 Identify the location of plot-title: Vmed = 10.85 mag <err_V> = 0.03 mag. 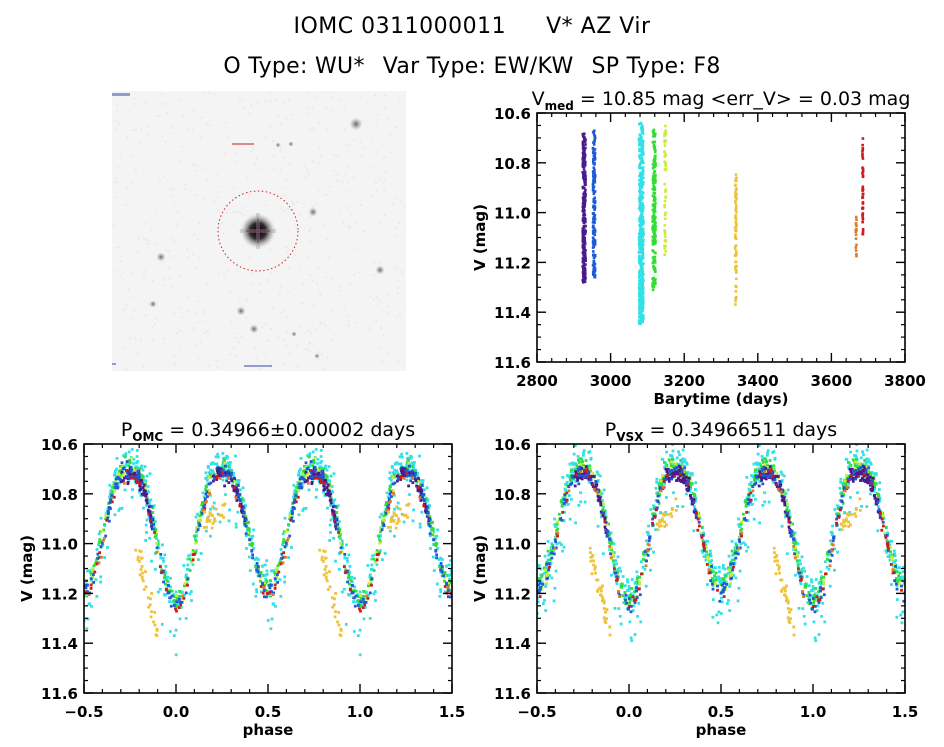
(721, 100).